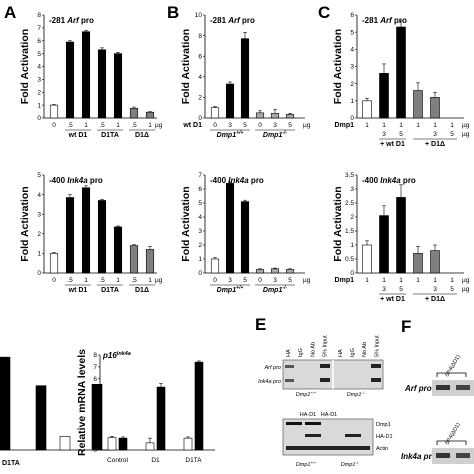  I want to click on x-tick-label: 3, so click(275, 280).